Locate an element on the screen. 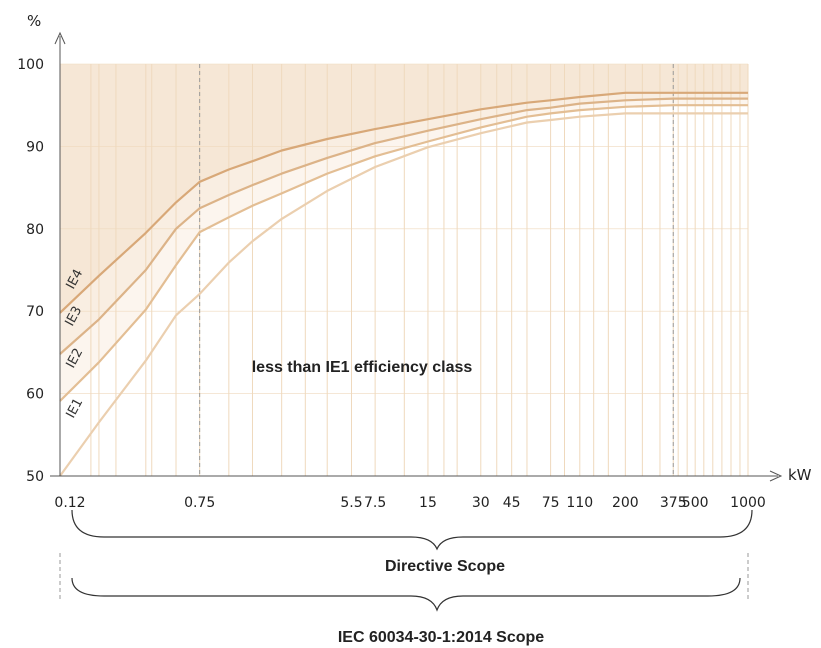 This screenshot has height=648, width=821. y-tick-label: 80 is located at coordinates (35, 230).